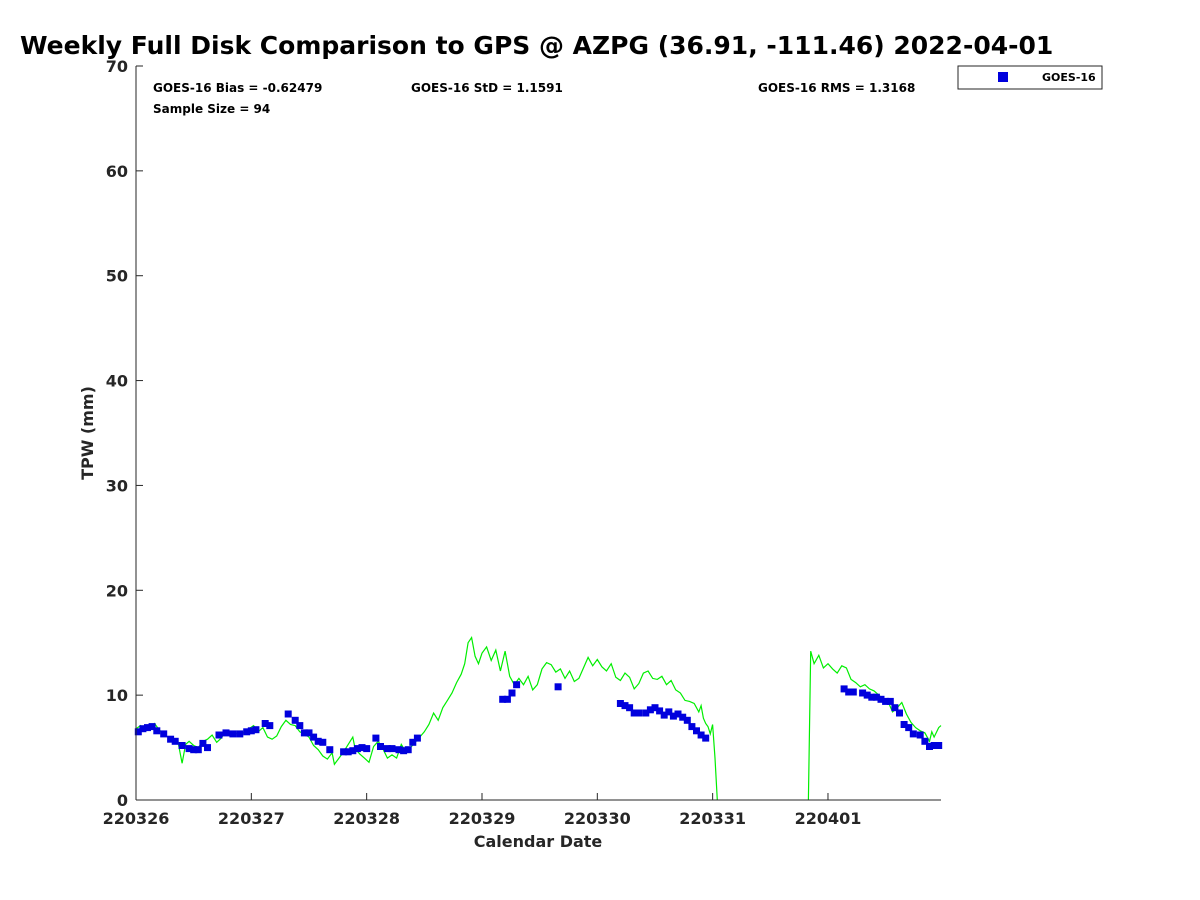 This screenshot has width=1200, height=900. Describe the element at coordinates (1003, 77) in the screenshot. I see `legend-marker` at that location.